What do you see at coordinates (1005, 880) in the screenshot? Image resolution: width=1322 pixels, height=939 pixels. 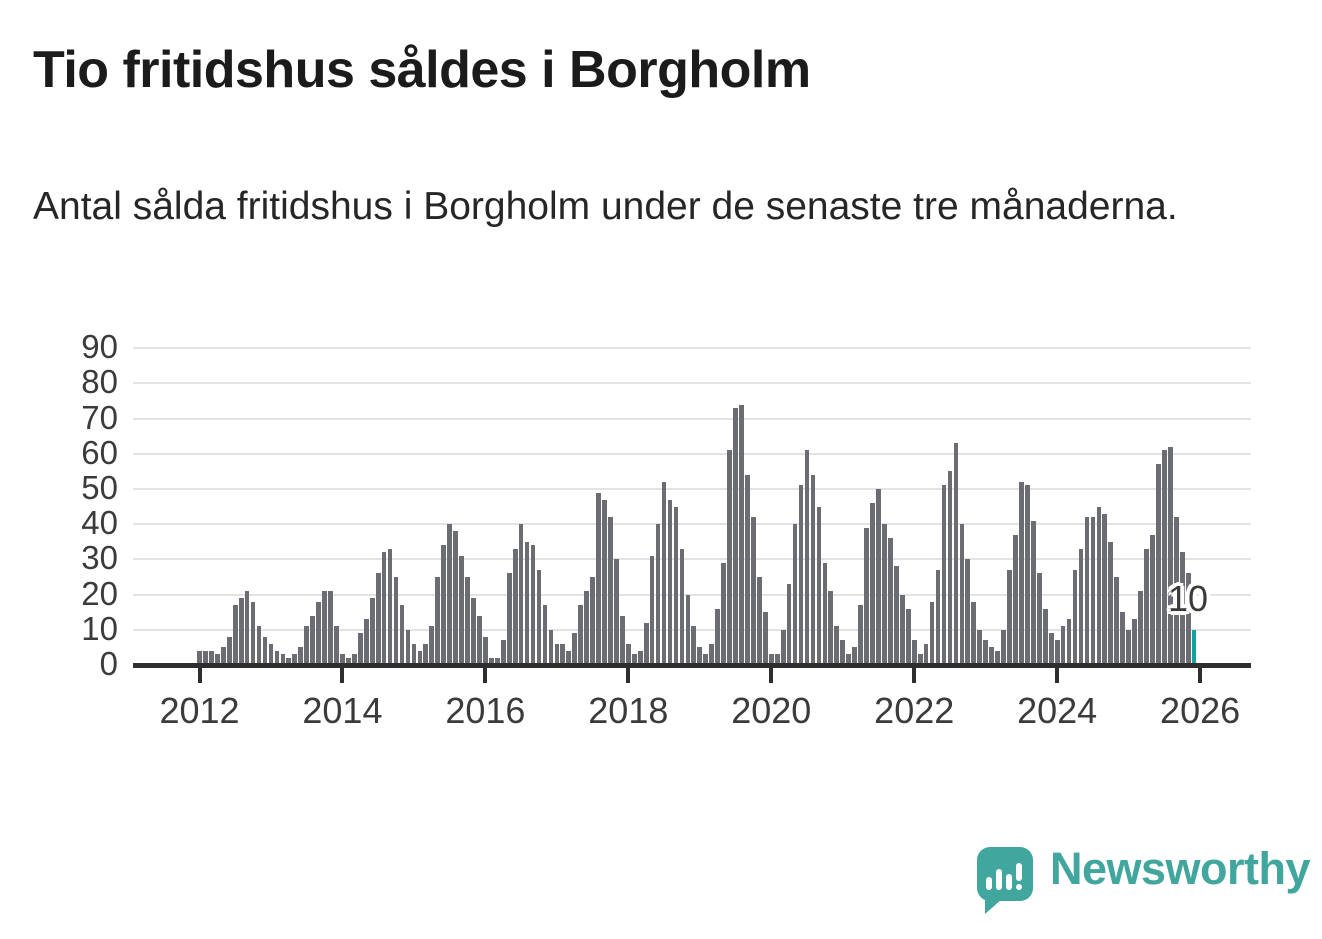 I see `newsworthy-bar-chart-speech-bubble-icon` at bounding box center [1005, 880].